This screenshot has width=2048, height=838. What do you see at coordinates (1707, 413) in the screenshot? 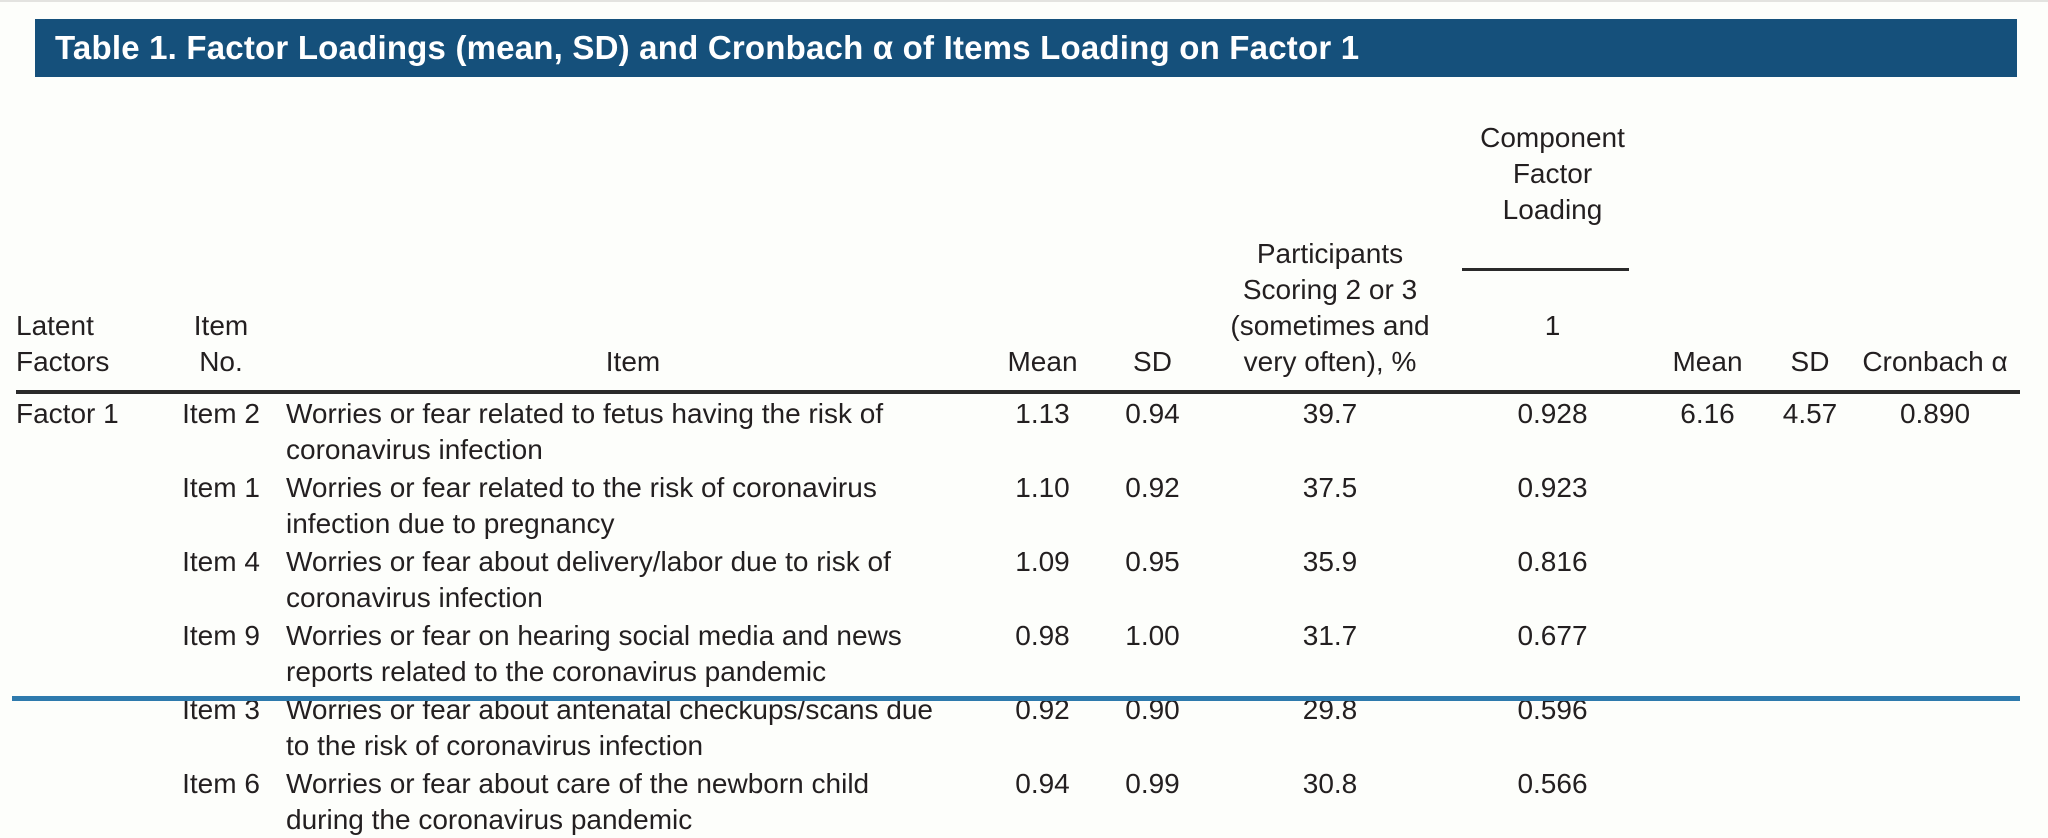
I see `factor-mean-cell: 6.16` at bounding box center [1707, 413].